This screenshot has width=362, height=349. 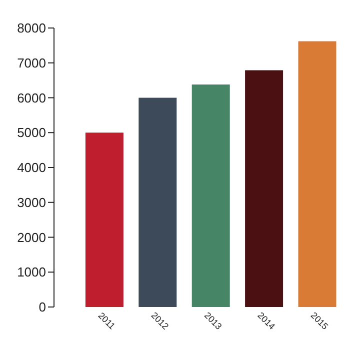 I want to click on y-tick-label: 8000, so click(x=31, y=28).